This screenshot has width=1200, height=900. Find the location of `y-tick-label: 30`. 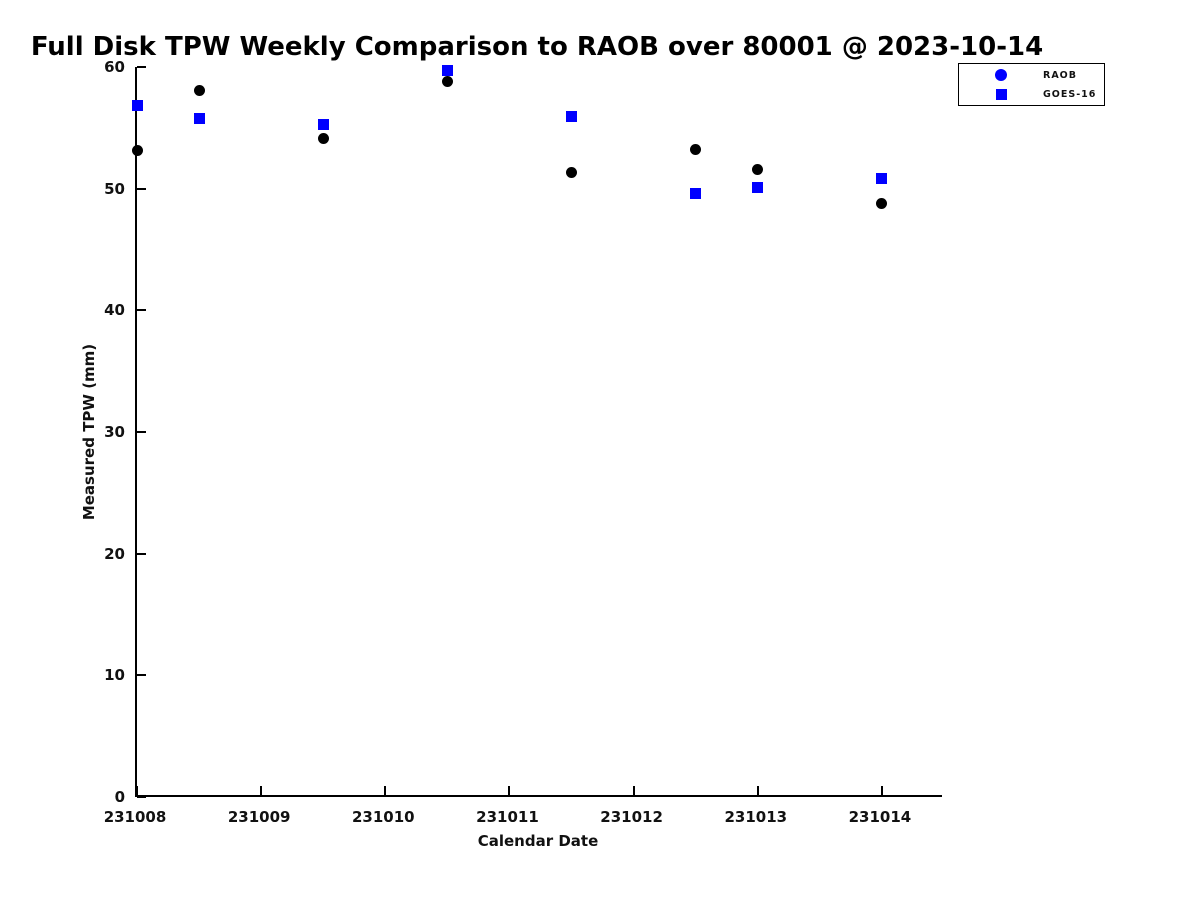

y-tick-label: 30 is located at coordinates (114, 432).